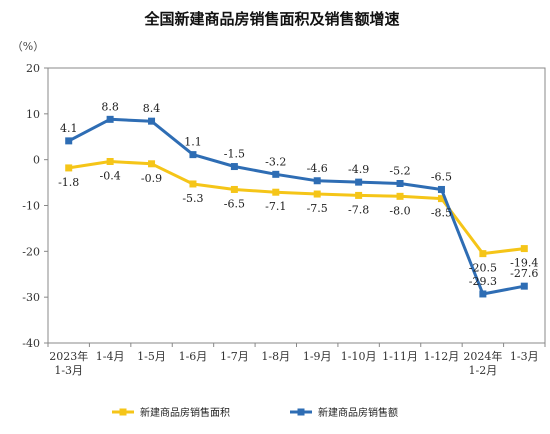 The image size is (550, 434). Describe the element at coordinates (31, 297) in the screenshot. I see `y-tick-label: -30` at that location.